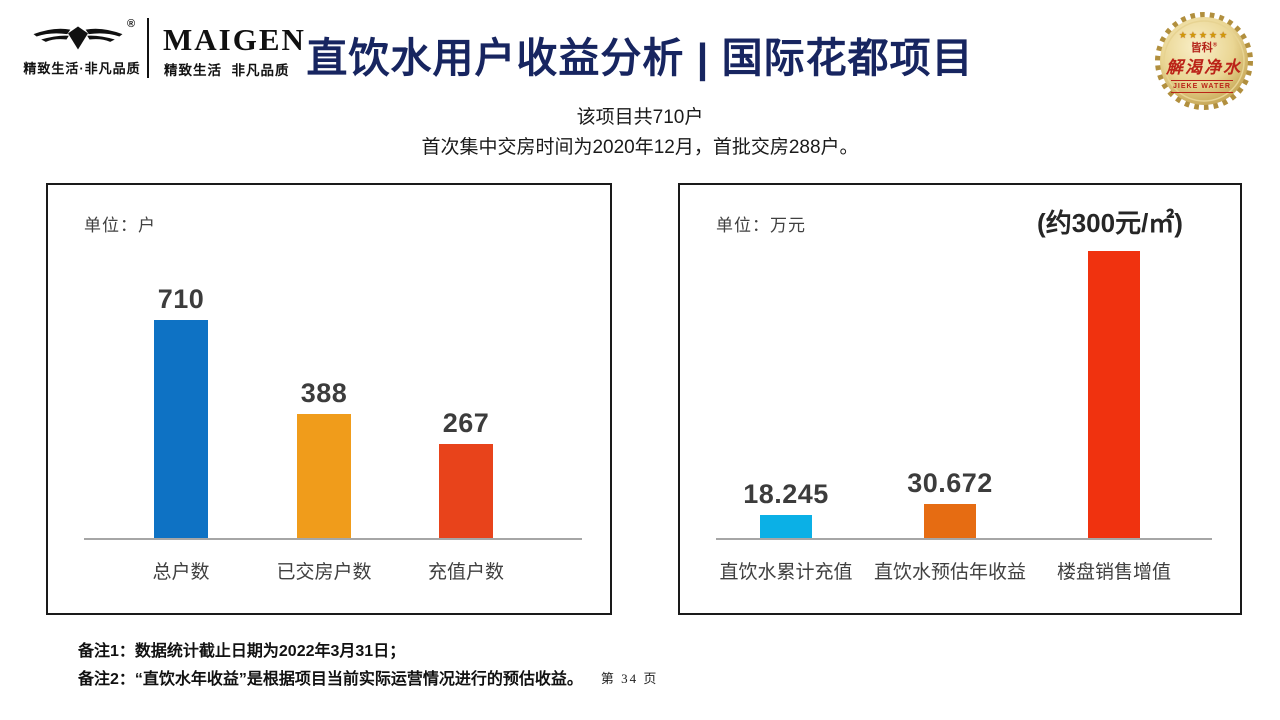 The height and width of the screenshot is (720, 1280). I want to click on unit-label: 单位：户, so click(120, 225).